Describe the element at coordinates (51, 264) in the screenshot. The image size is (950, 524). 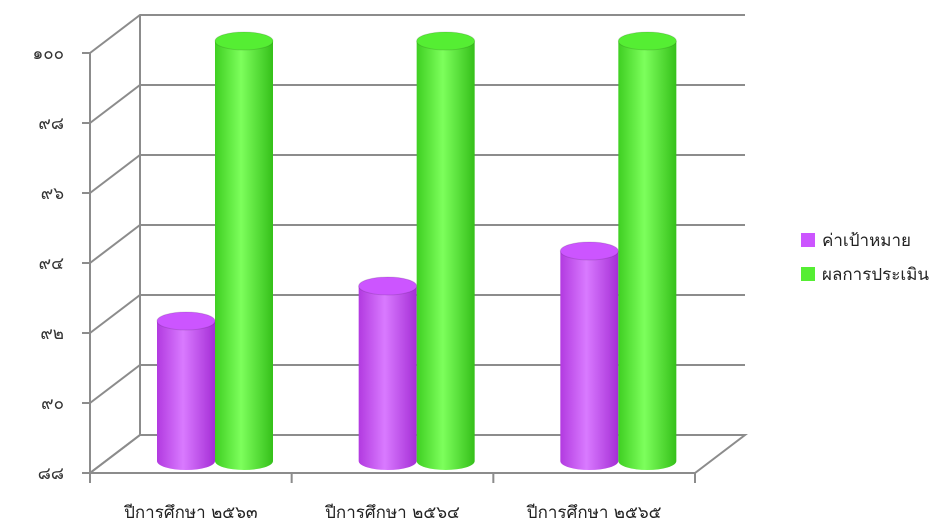
I see `y-tick-label: ๙๔` at that location.